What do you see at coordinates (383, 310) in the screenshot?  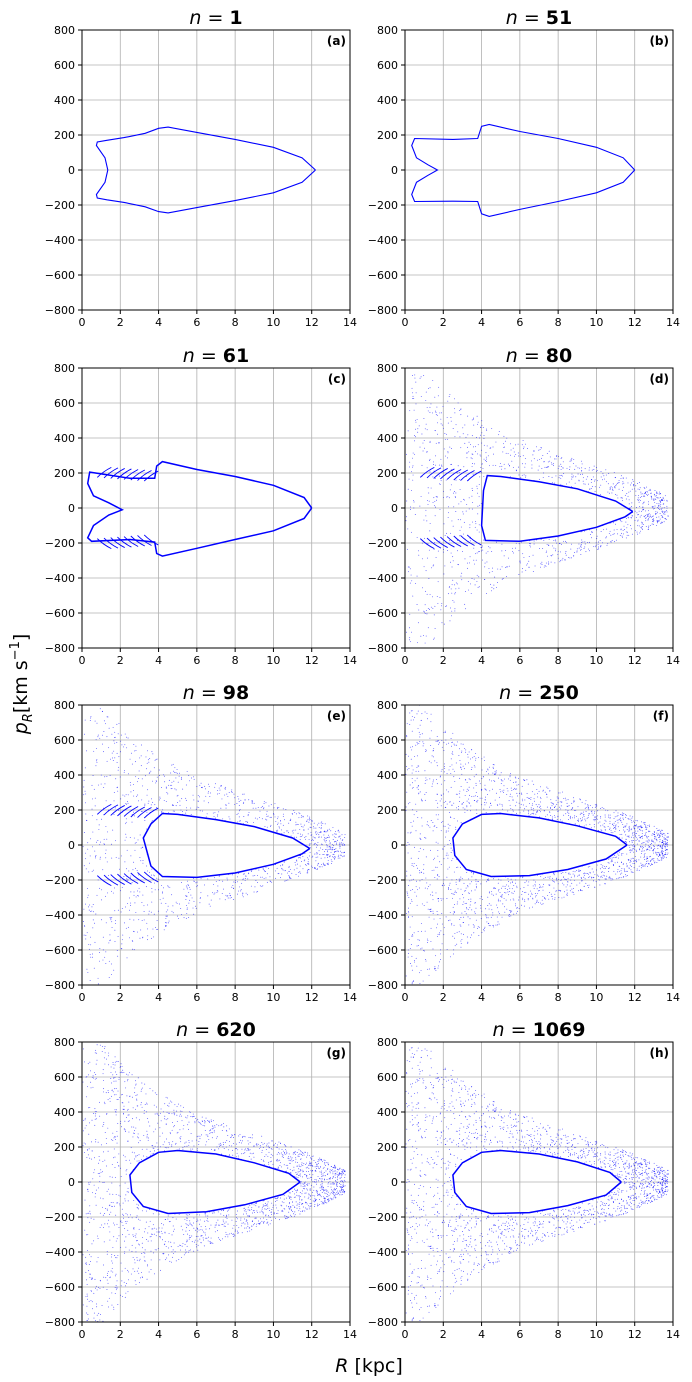 I see `y-tick-label: −800` at bounding box center [383, 310].